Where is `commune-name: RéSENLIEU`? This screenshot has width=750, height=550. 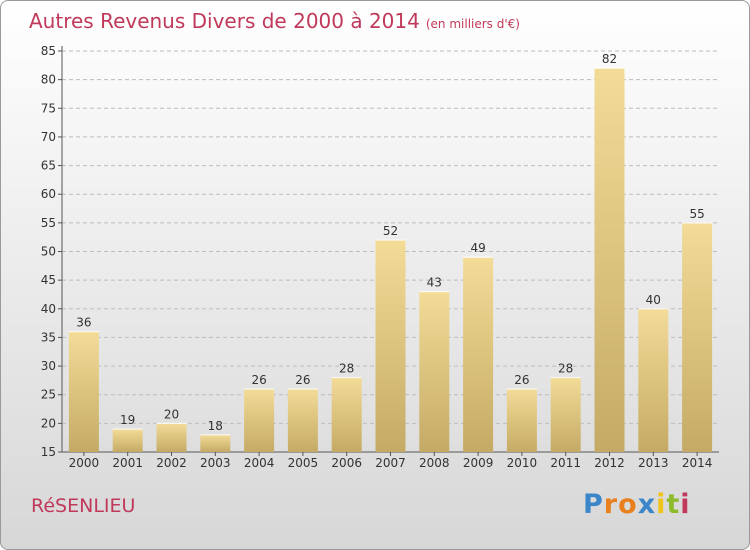 commune-name: RéSENLIEU is located at coordinates (83, 506).